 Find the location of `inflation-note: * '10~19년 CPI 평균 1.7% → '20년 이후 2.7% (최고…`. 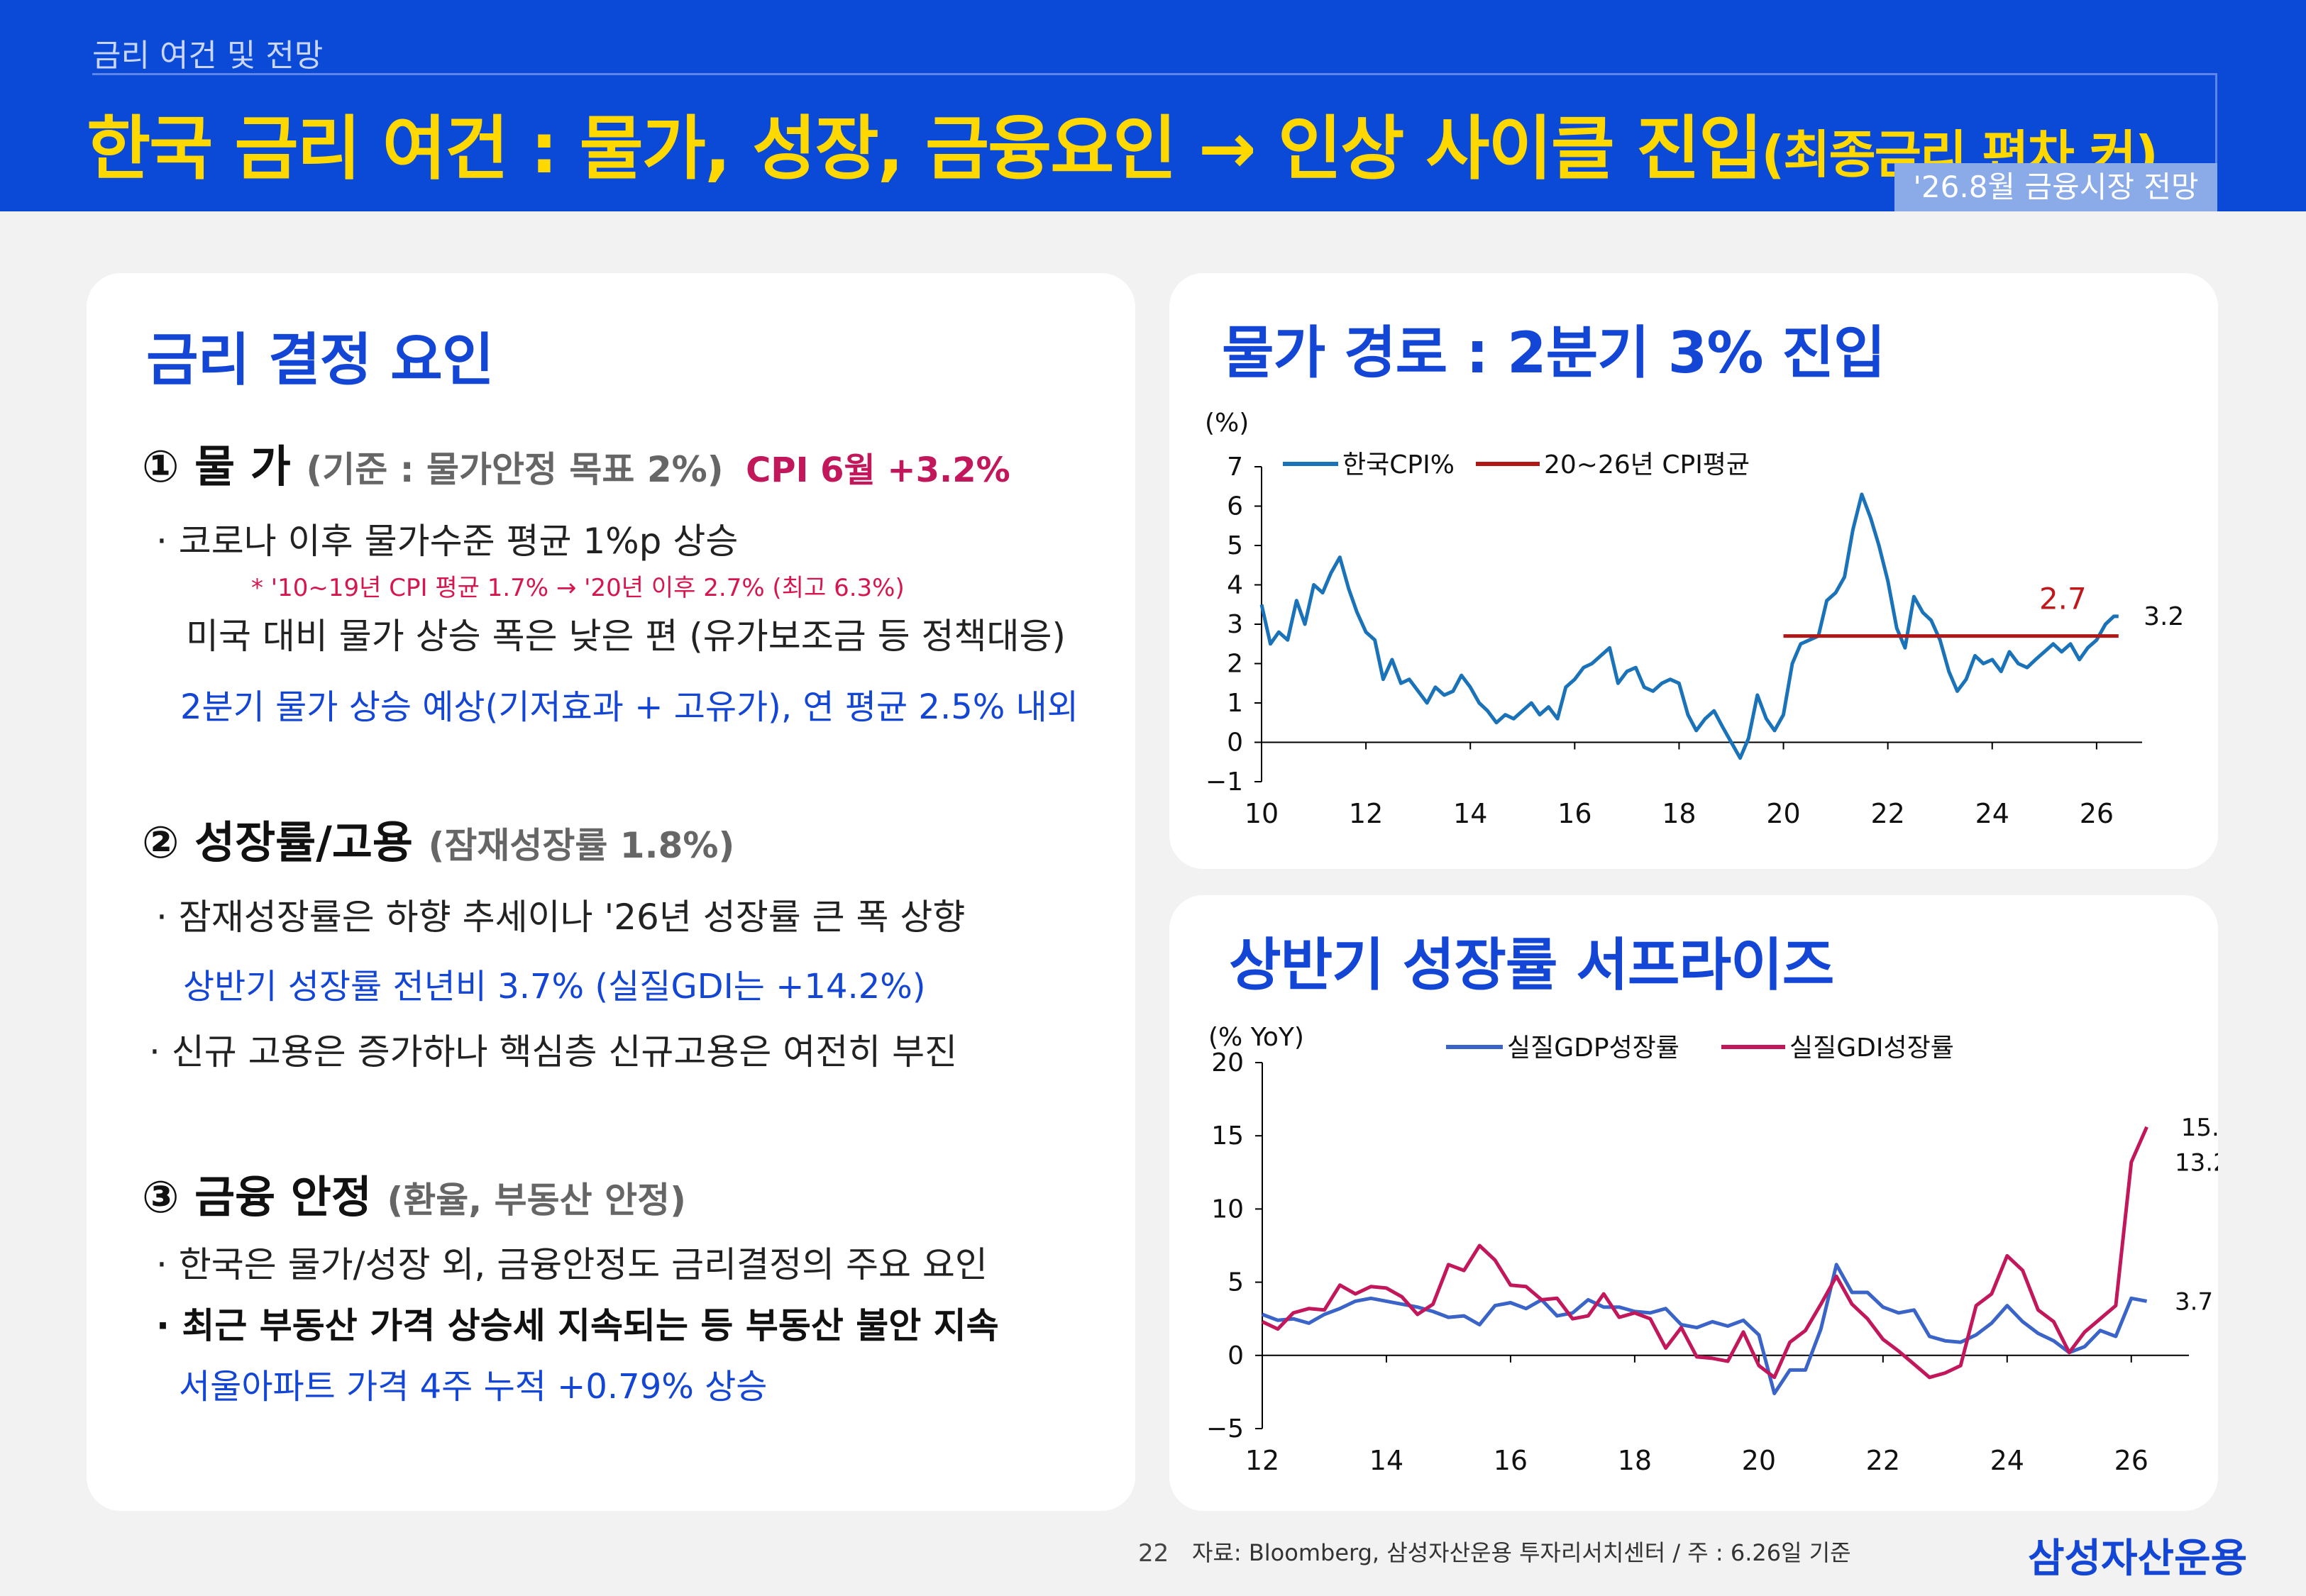

inflation-note: * '10~19년 CPI 평균 1.7% → '20년 이후 2.7% (최고… is located at coordinates (578, 588).